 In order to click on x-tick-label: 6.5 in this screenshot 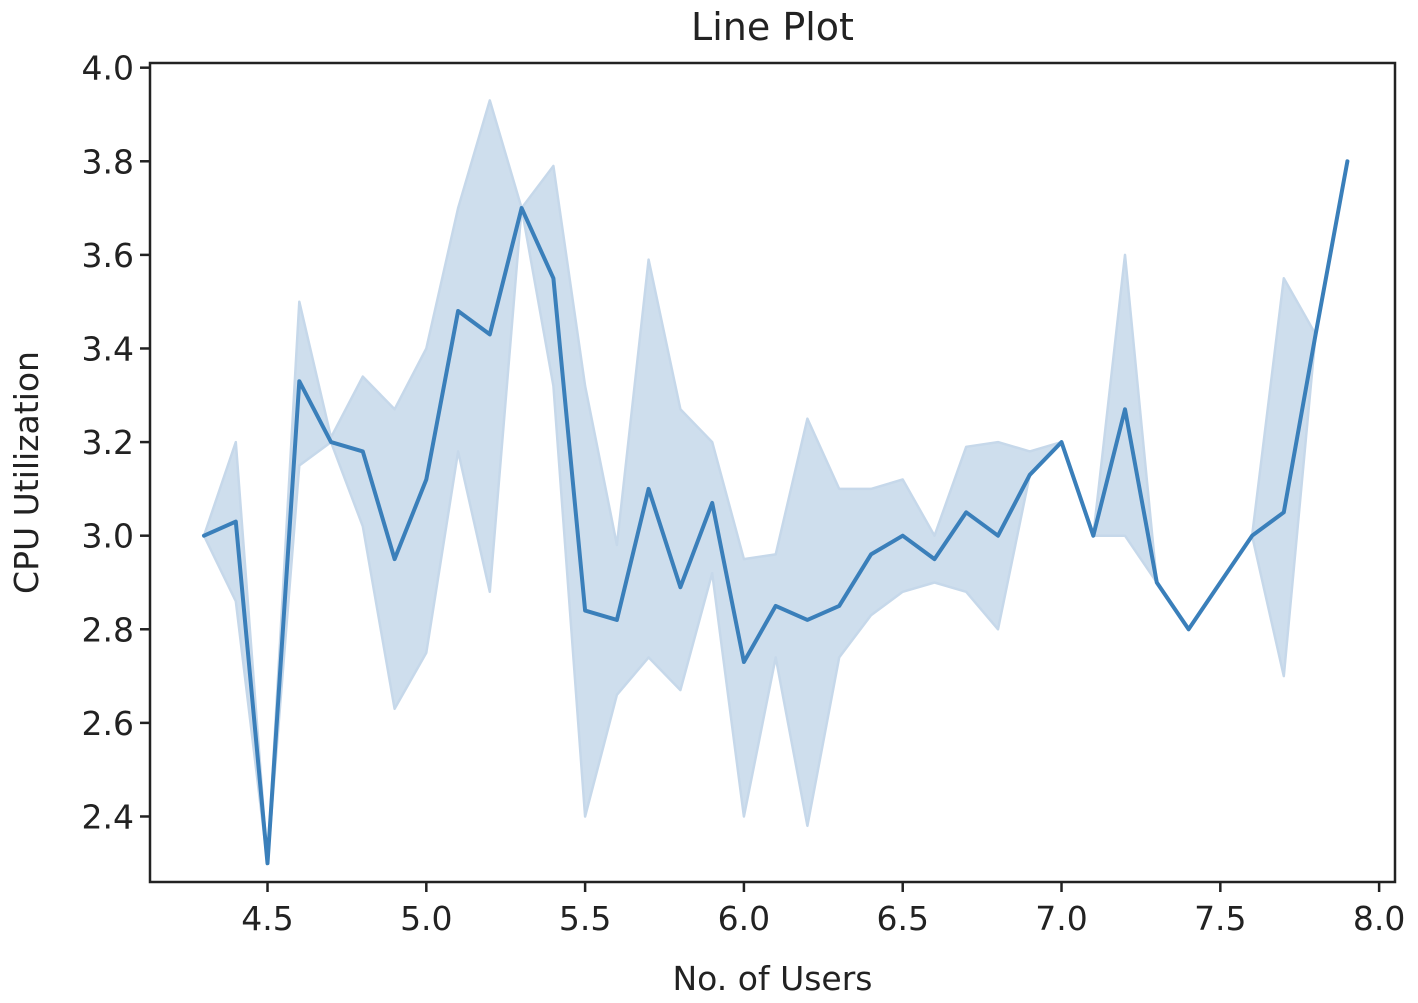, I will do `click(902, 918)`.